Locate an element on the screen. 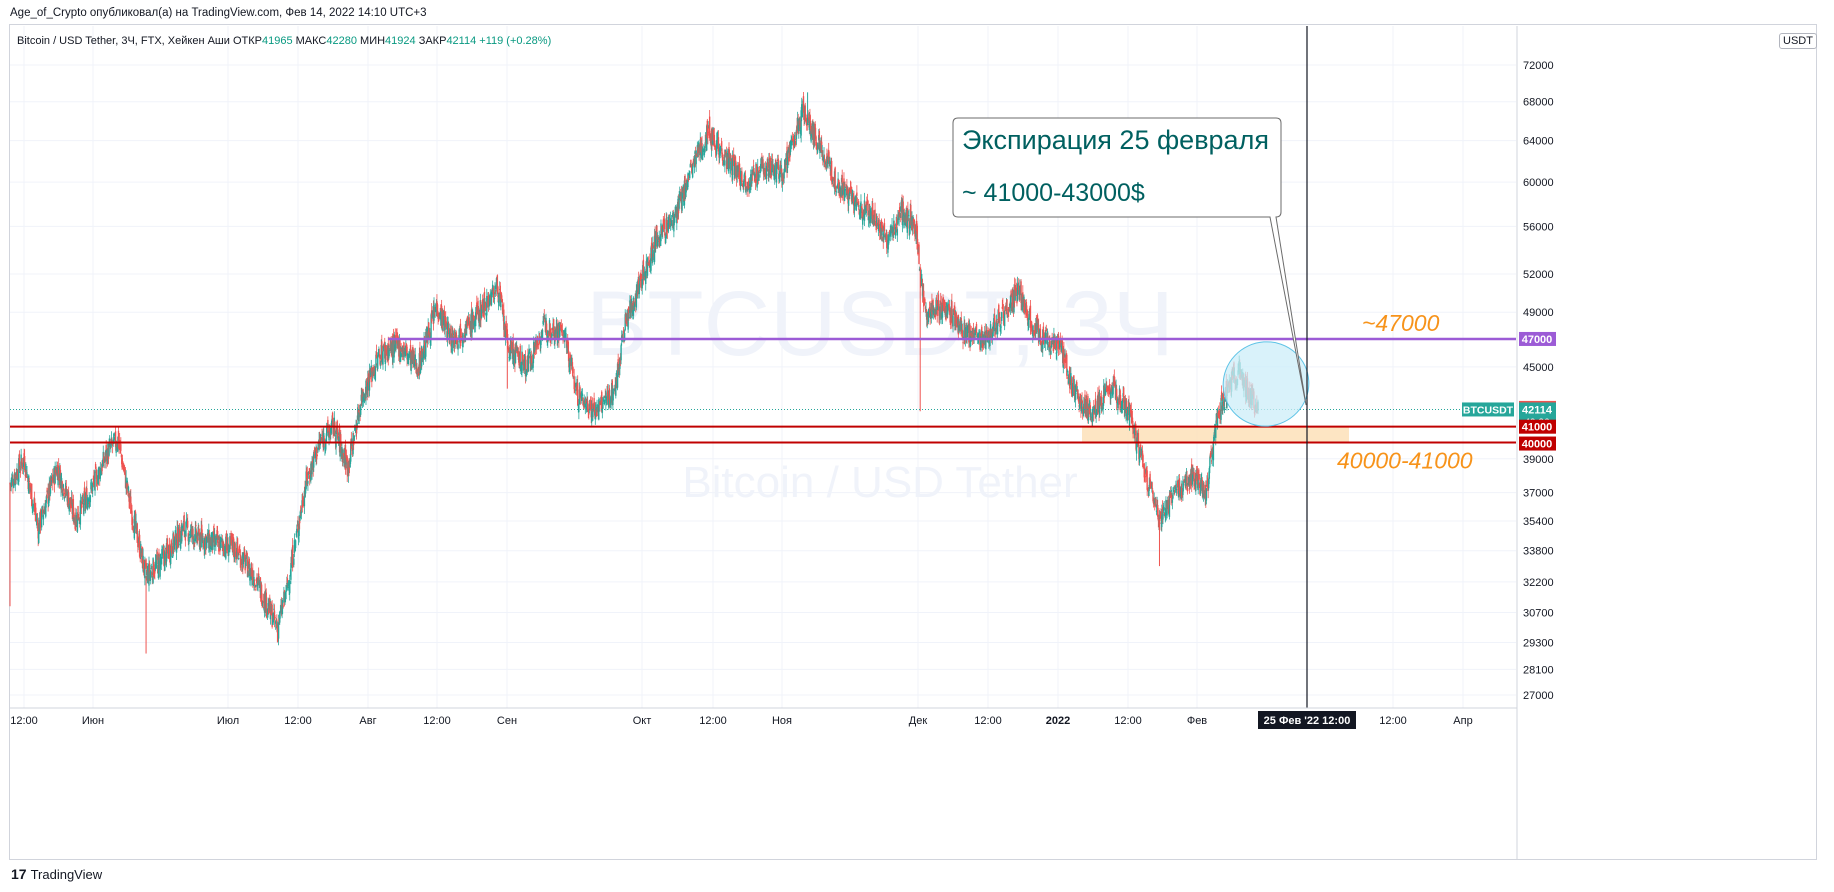 The width and height of the screenshot is (1834, 892). currency-badge: USDT is located at coordinates (1798, 41).